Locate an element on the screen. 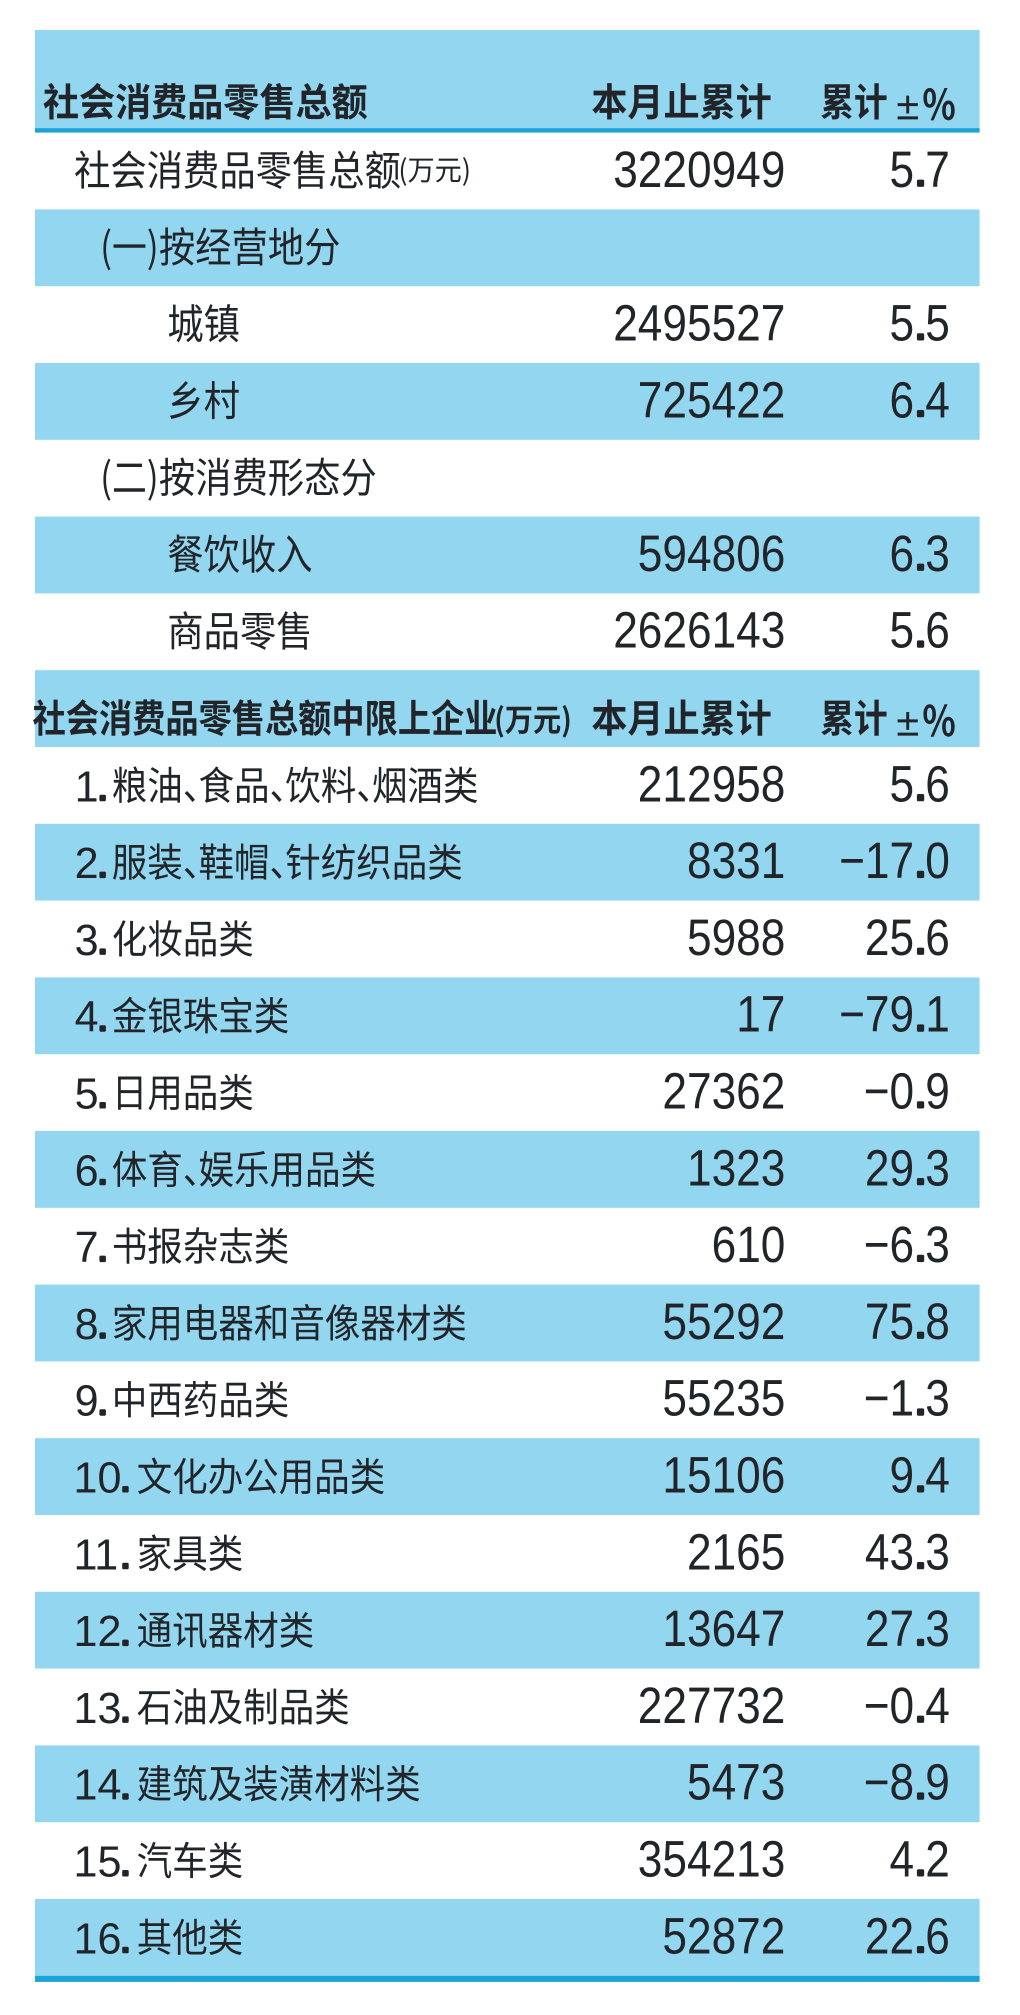  svg-text: 15106 is located at coordinates (723, 1475).